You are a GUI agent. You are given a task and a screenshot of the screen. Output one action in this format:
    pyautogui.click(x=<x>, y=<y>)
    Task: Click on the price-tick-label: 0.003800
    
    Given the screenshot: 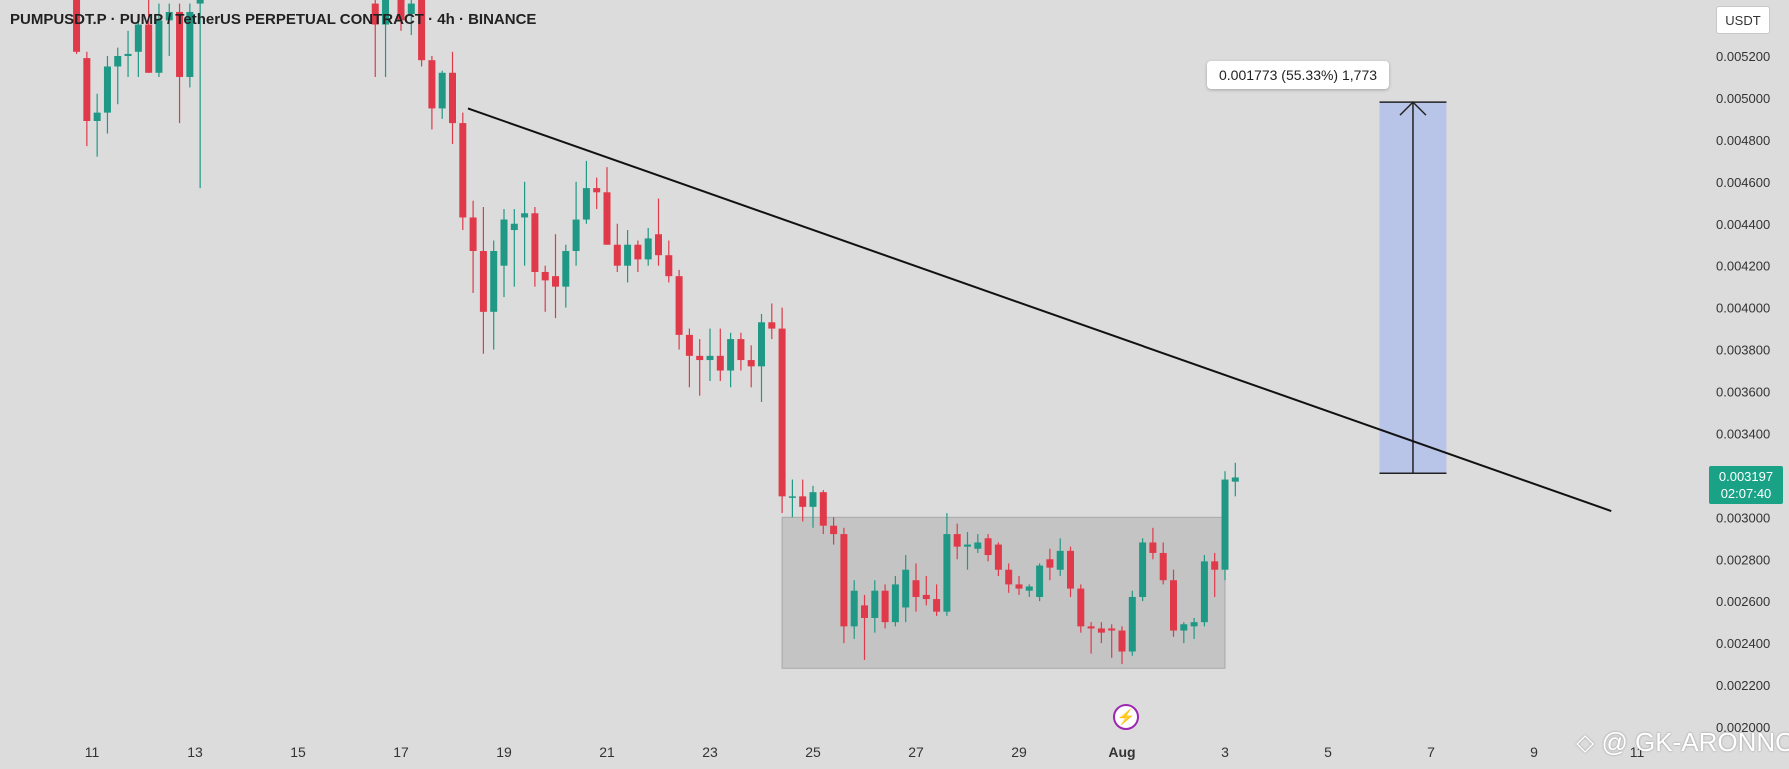 What is the action you would take?
    pyautogui.click(x=1743, y=350)
    